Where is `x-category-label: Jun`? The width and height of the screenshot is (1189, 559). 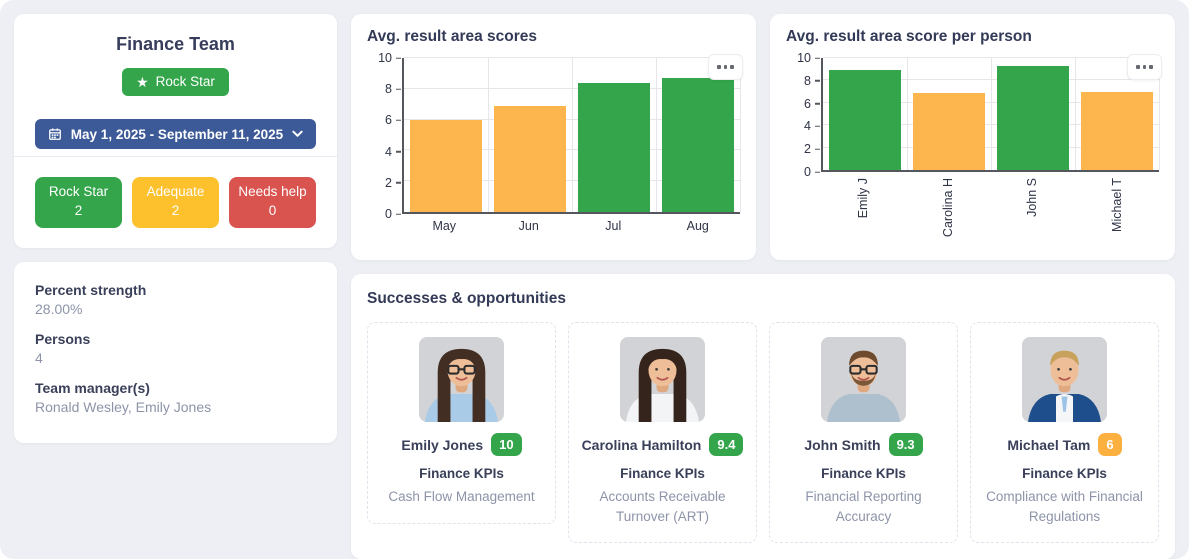 x-category-label: Jun is located at coordinates (528, 226).